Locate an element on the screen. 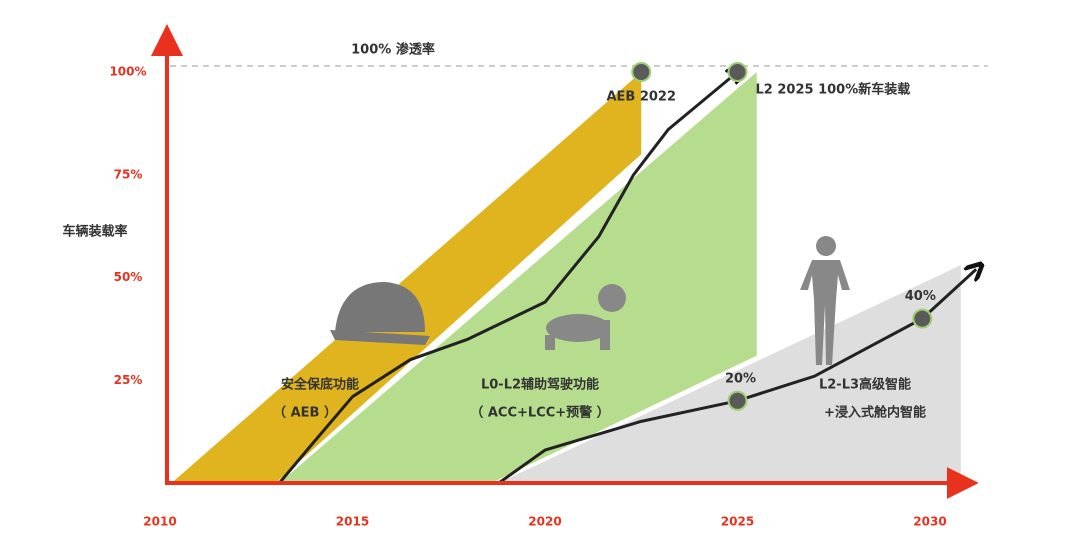  milestone-label: L2 2025 100%新车装载 is located at coordinates (833, 90).